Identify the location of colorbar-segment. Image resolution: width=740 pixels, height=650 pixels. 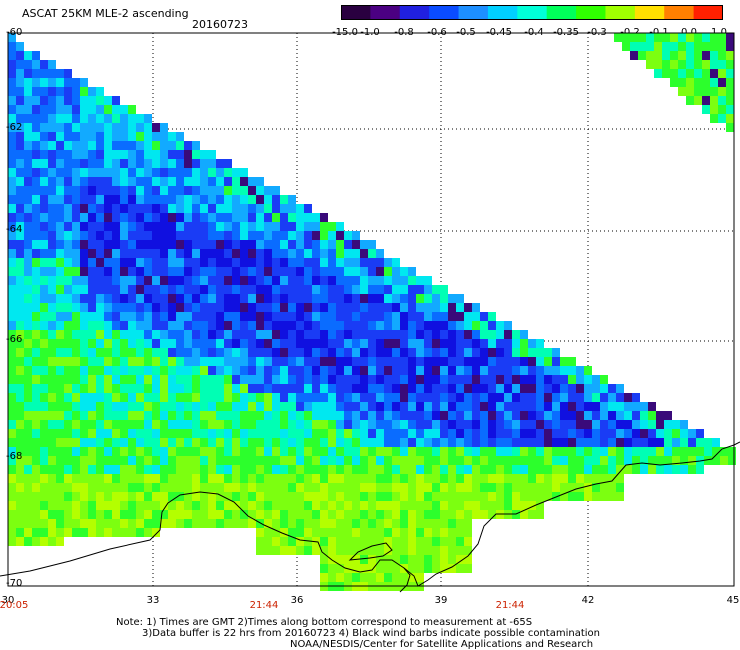
(532, 12).